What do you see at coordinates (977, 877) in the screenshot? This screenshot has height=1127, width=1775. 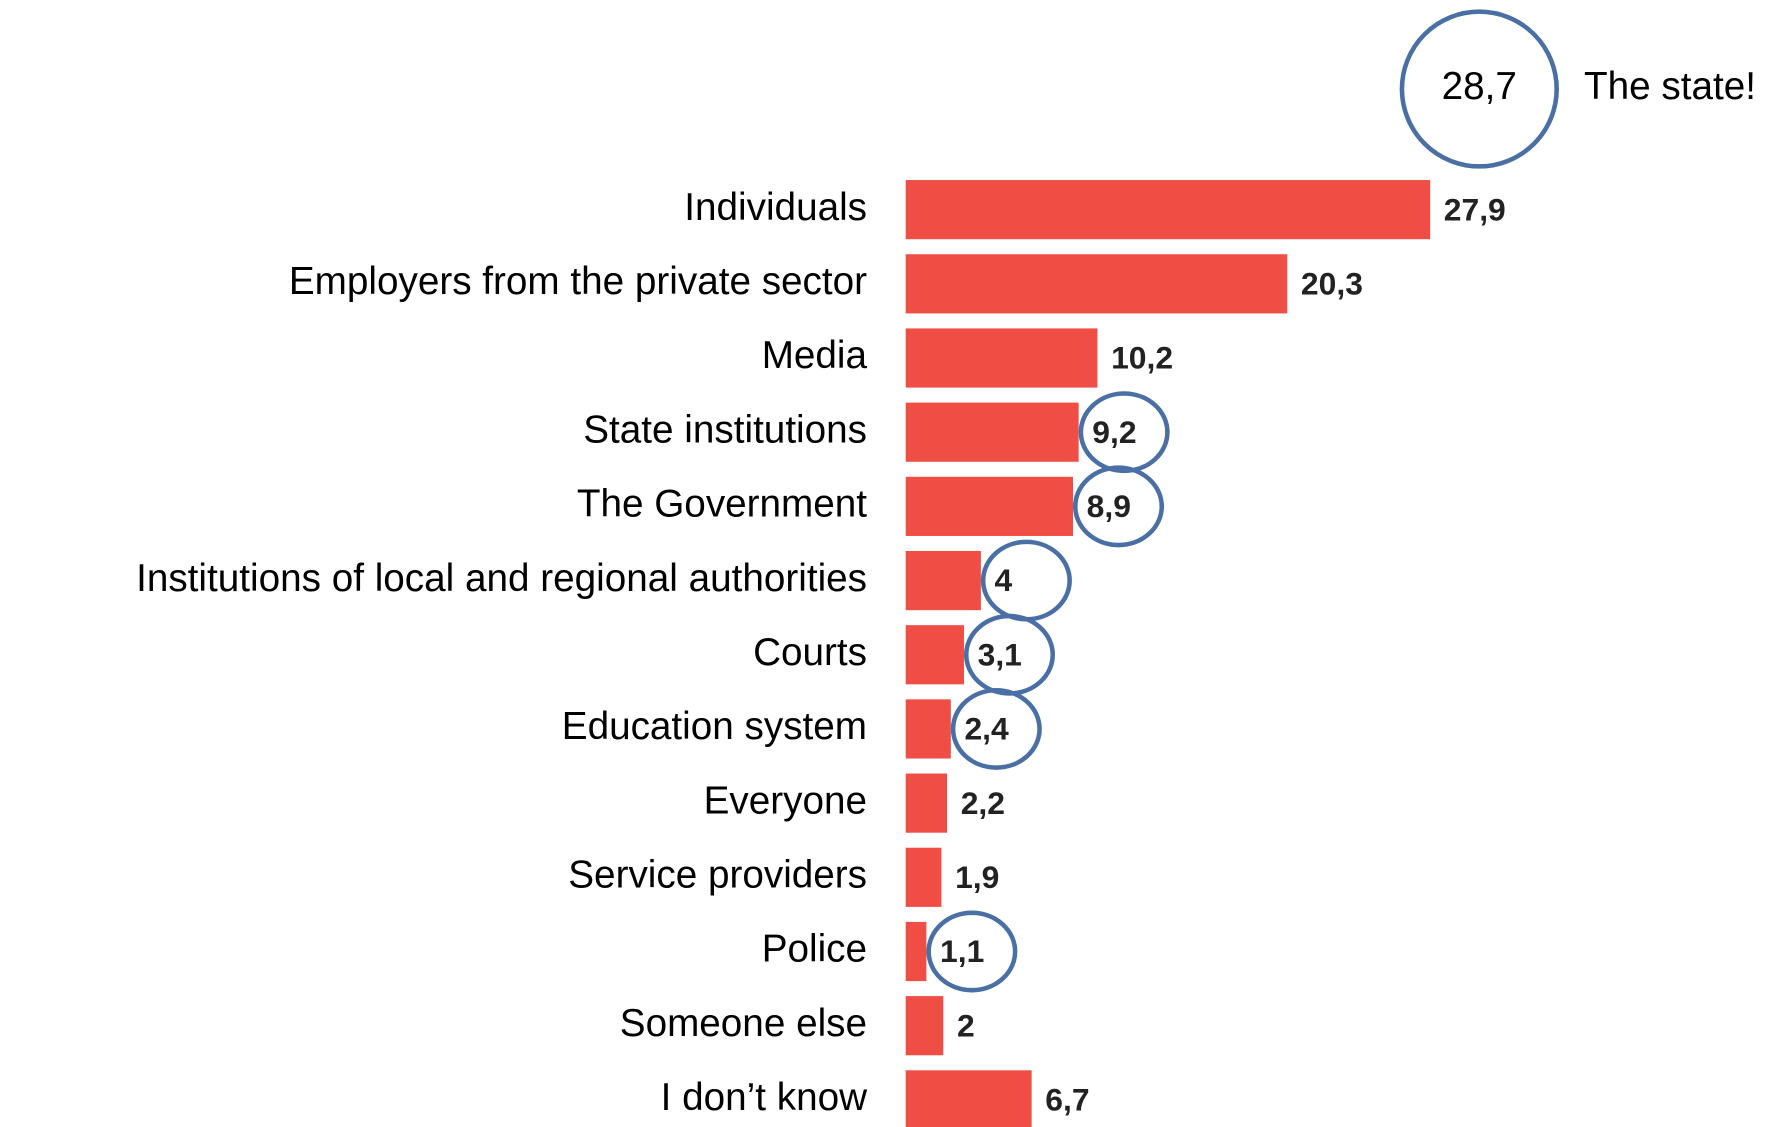 I see `value-label: 1,9` at bounding box center [977, 877].